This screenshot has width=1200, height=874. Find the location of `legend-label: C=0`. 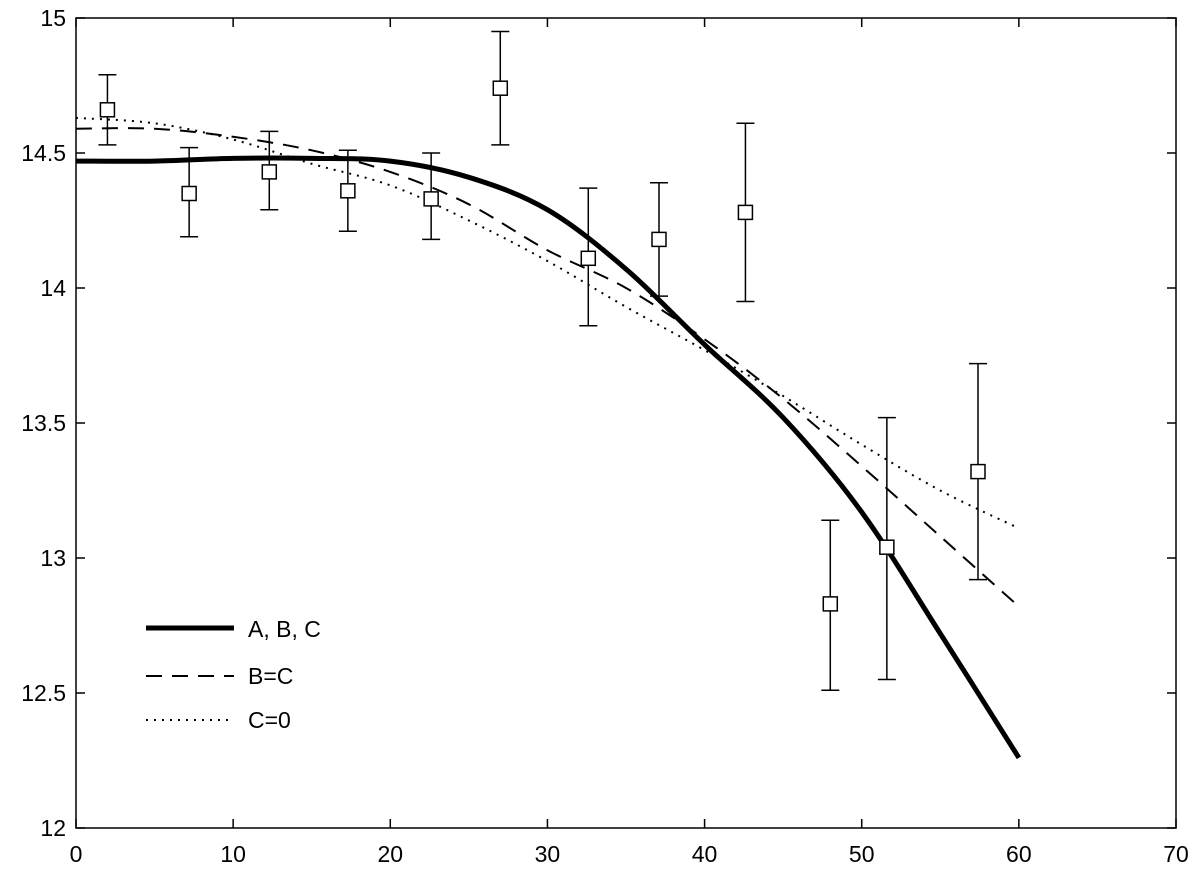

legend-label: C=0 is located at coordinates (269, 720).